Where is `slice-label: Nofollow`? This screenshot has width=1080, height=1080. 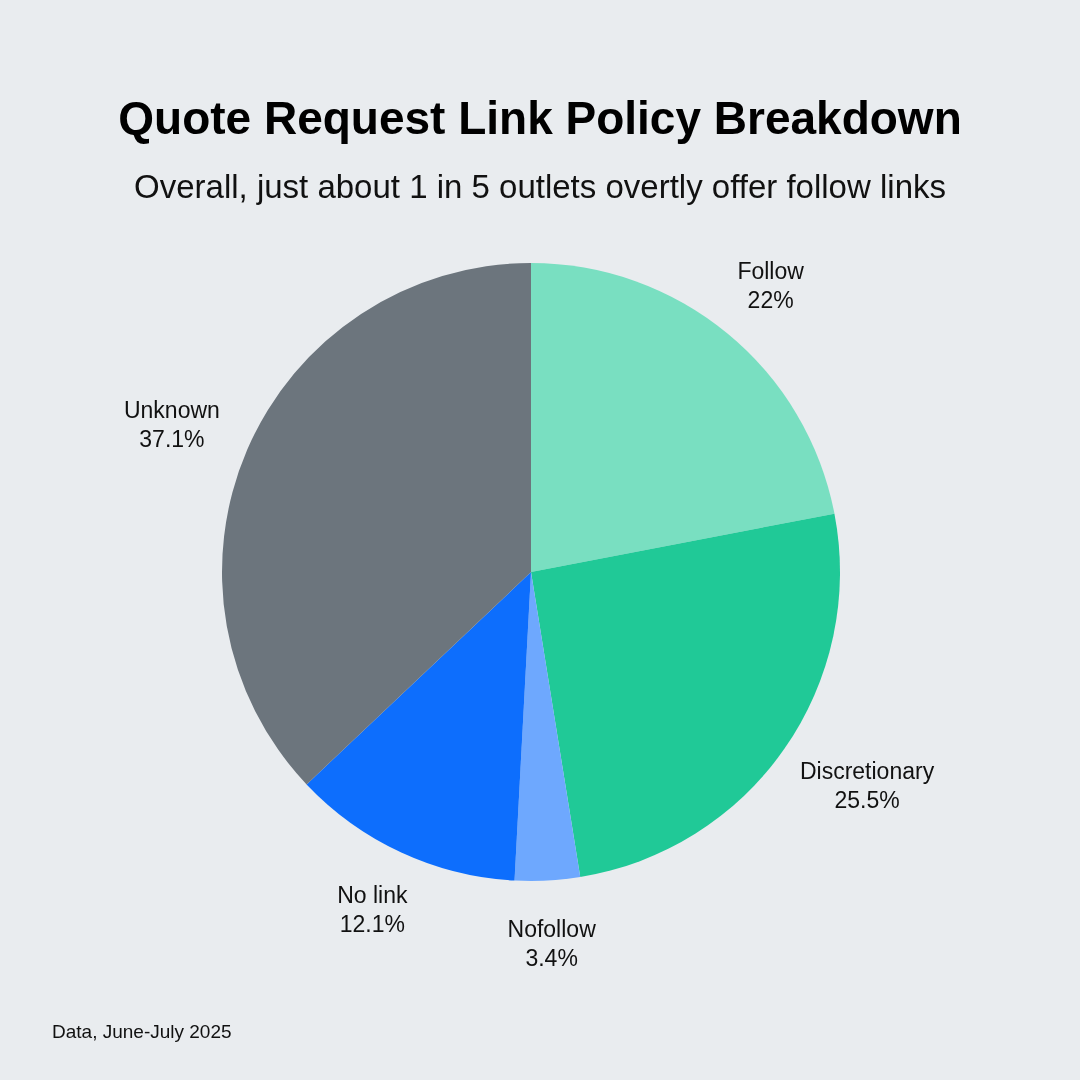 slice-label: Nofollow is located at coordinates (552, 928).